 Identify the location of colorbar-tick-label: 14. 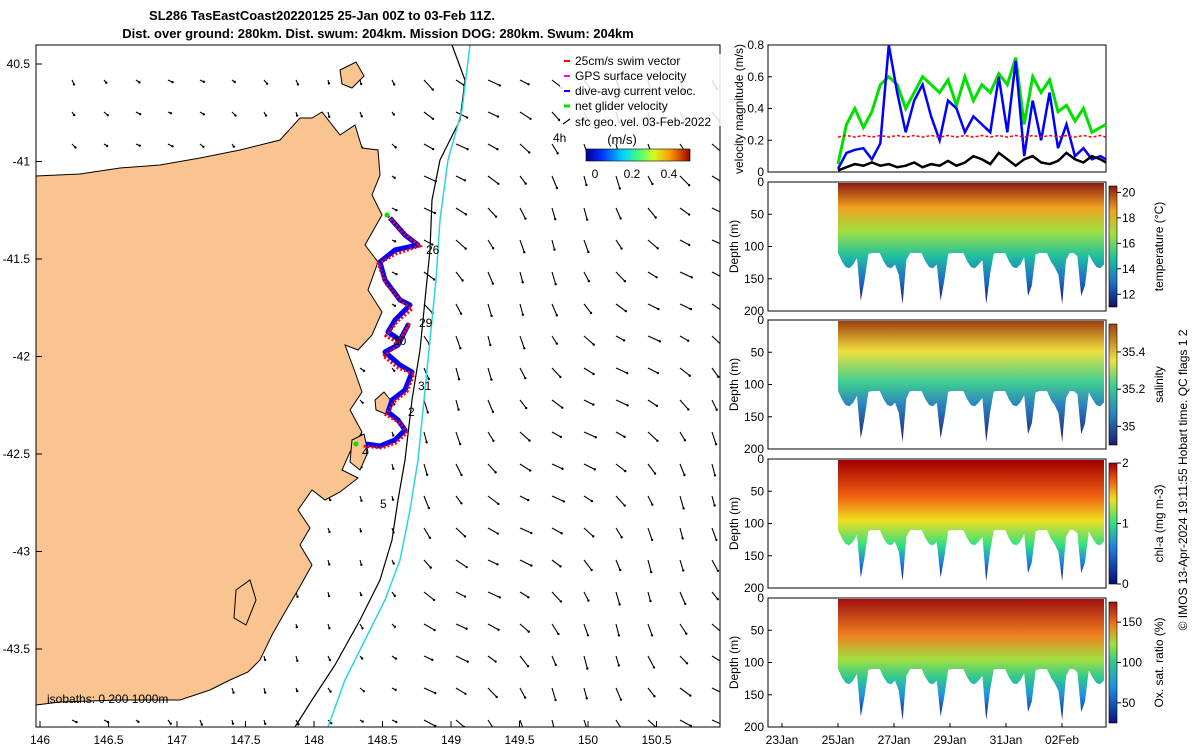
(1129, 269).